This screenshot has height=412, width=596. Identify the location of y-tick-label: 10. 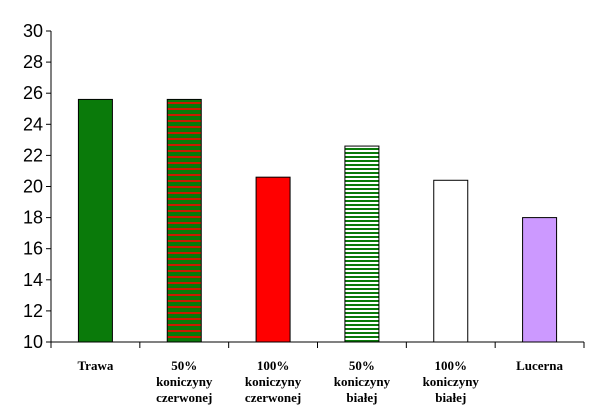
(33, 342).